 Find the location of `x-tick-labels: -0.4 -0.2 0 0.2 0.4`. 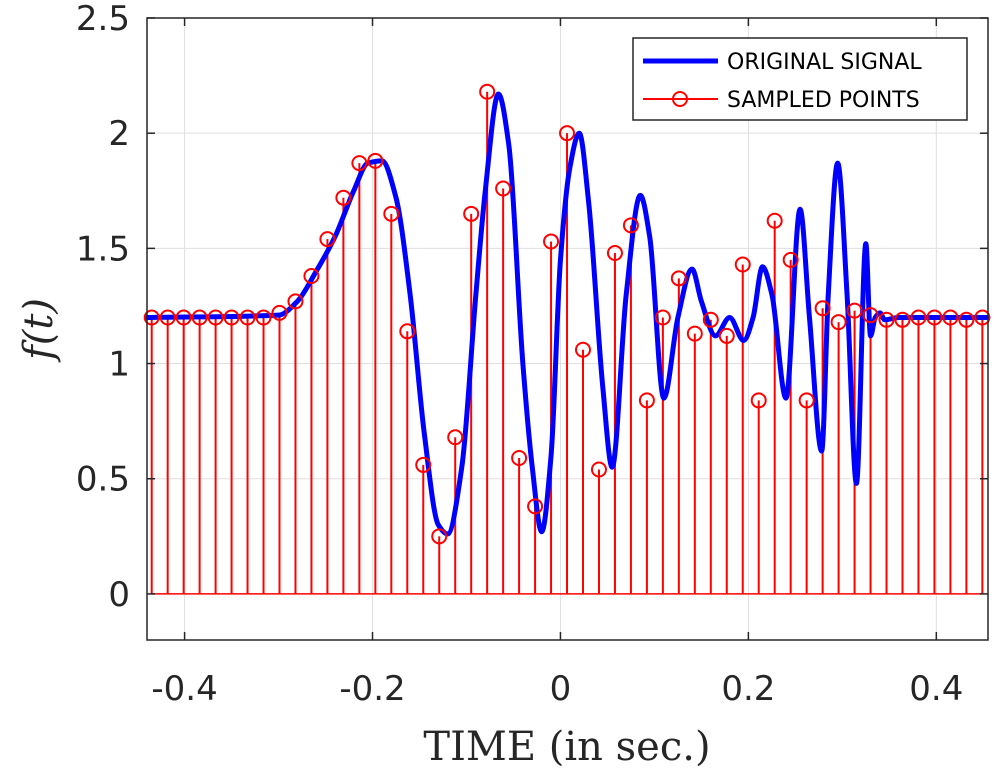

x-tick-labels: -0.4 -0.2 0 0.2 0.4 is located at coordinates (557, 689).